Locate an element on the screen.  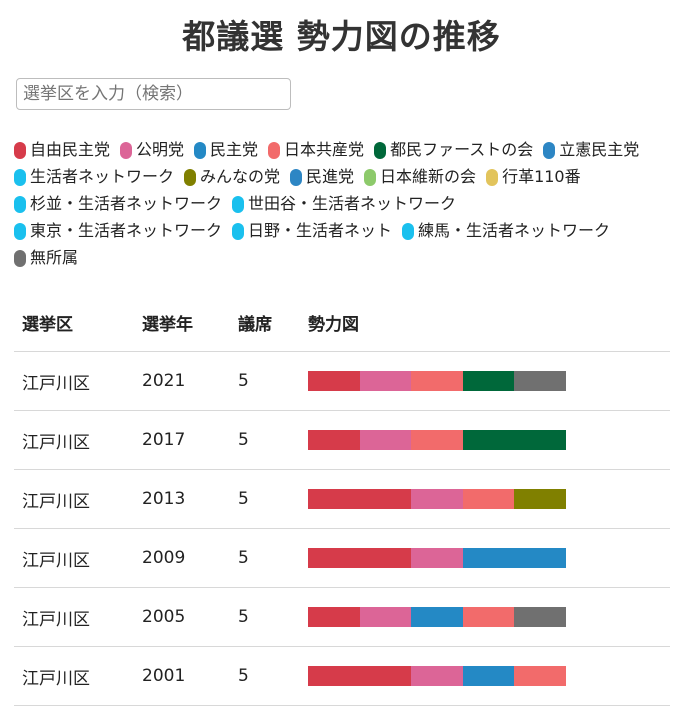
legend-label: 日本共産党 is located at coordinates (324, 149).